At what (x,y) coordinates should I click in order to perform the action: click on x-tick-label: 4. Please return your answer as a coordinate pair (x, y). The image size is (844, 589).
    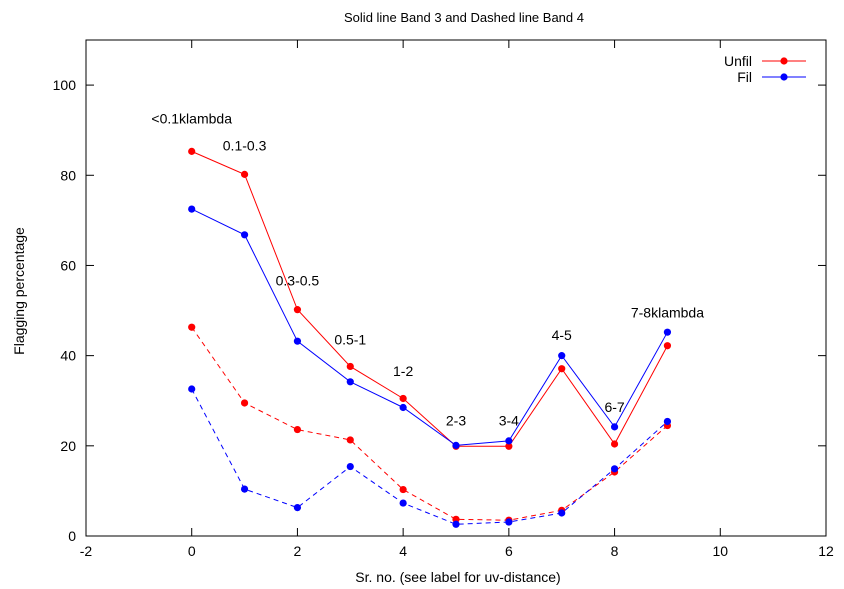
    Looking at the image, I should click on (403, 551).